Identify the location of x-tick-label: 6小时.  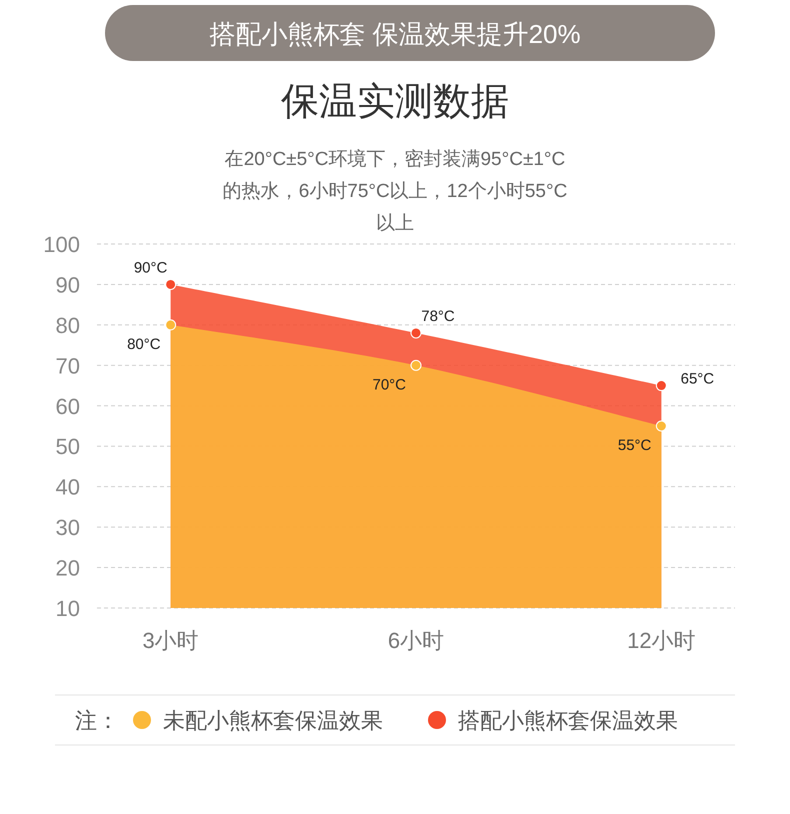
(416, 640).